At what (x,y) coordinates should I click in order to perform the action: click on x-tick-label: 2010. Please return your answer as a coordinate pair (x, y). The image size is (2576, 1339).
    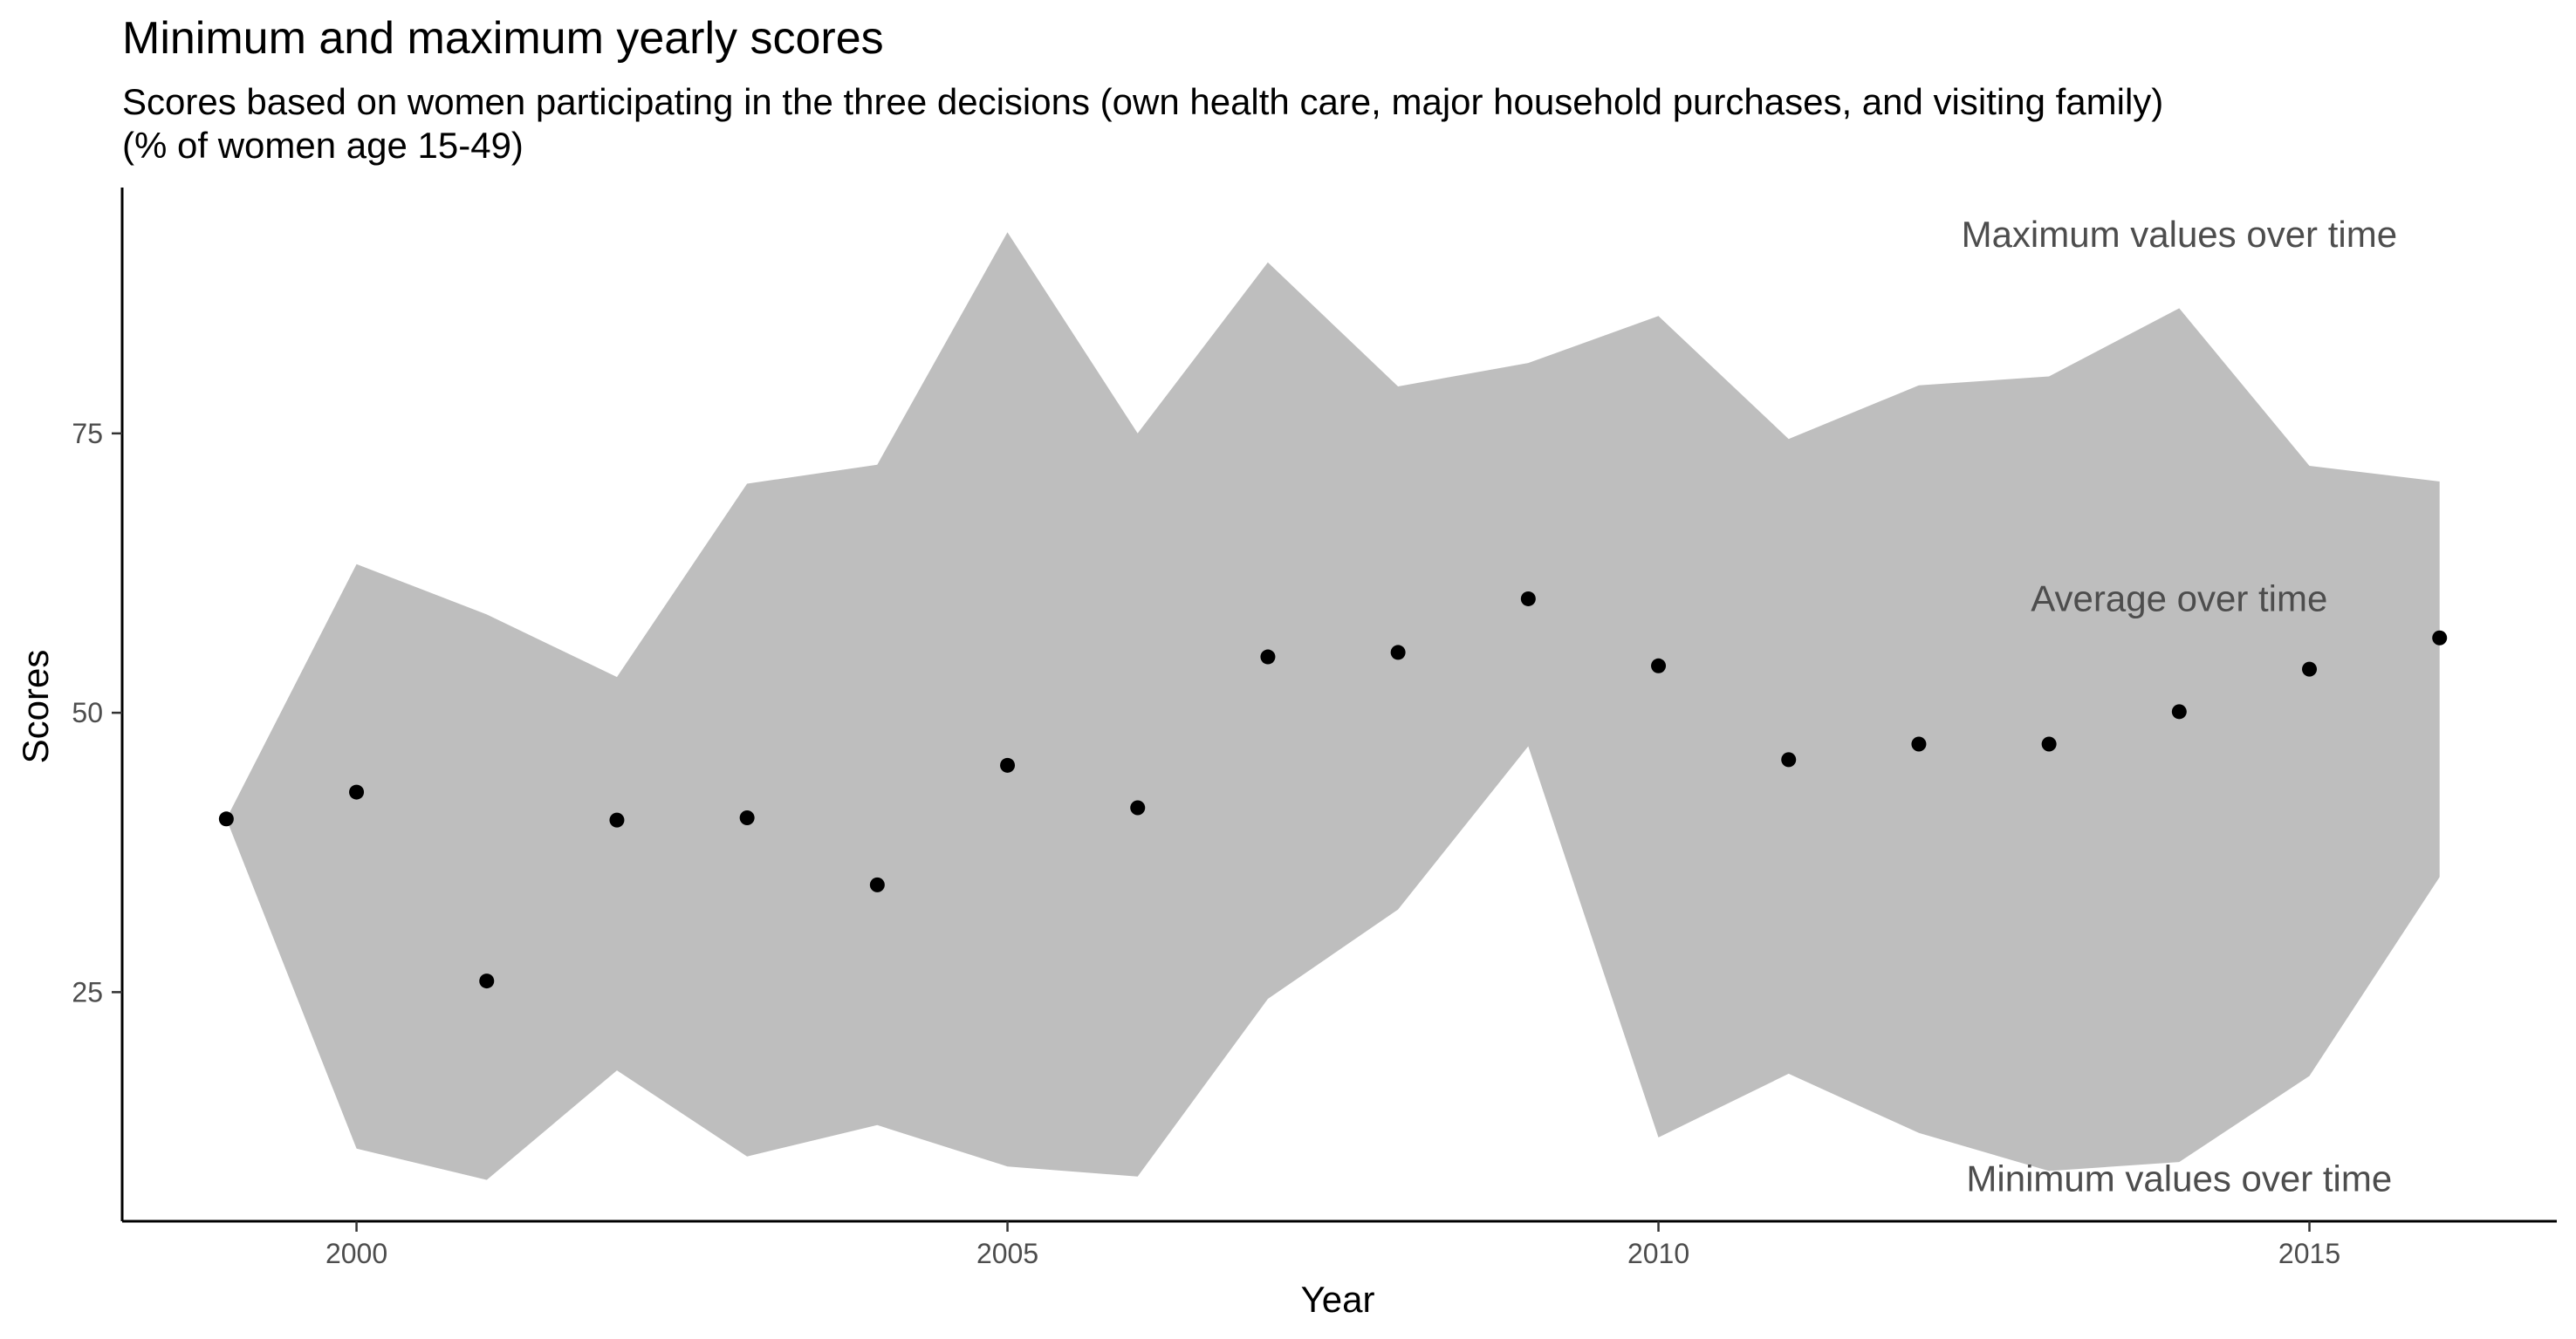
    Looking at the image, I should click on (1658, 1253).